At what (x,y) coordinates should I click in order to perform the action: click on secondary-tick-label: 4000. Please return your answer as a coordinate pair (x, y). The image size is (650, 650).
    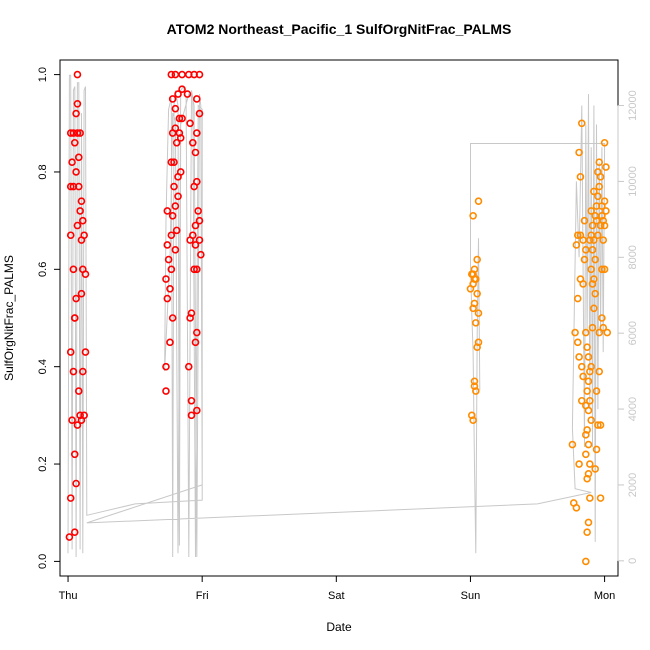
    Looking at the image, I should click on (633, 409).